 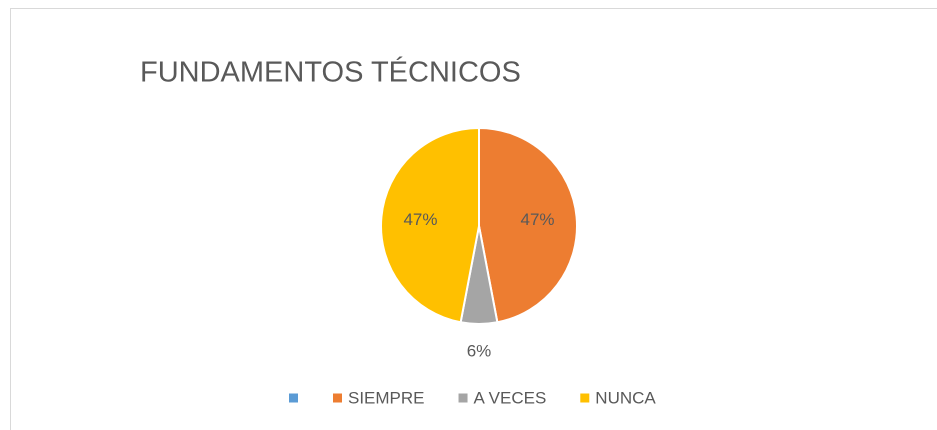 What do you see at coordinates (330, 72) in the screenshot?
I see `chart-title: FUNDAMENTOS TÉCNICOS` at bounding box center [330, 72].